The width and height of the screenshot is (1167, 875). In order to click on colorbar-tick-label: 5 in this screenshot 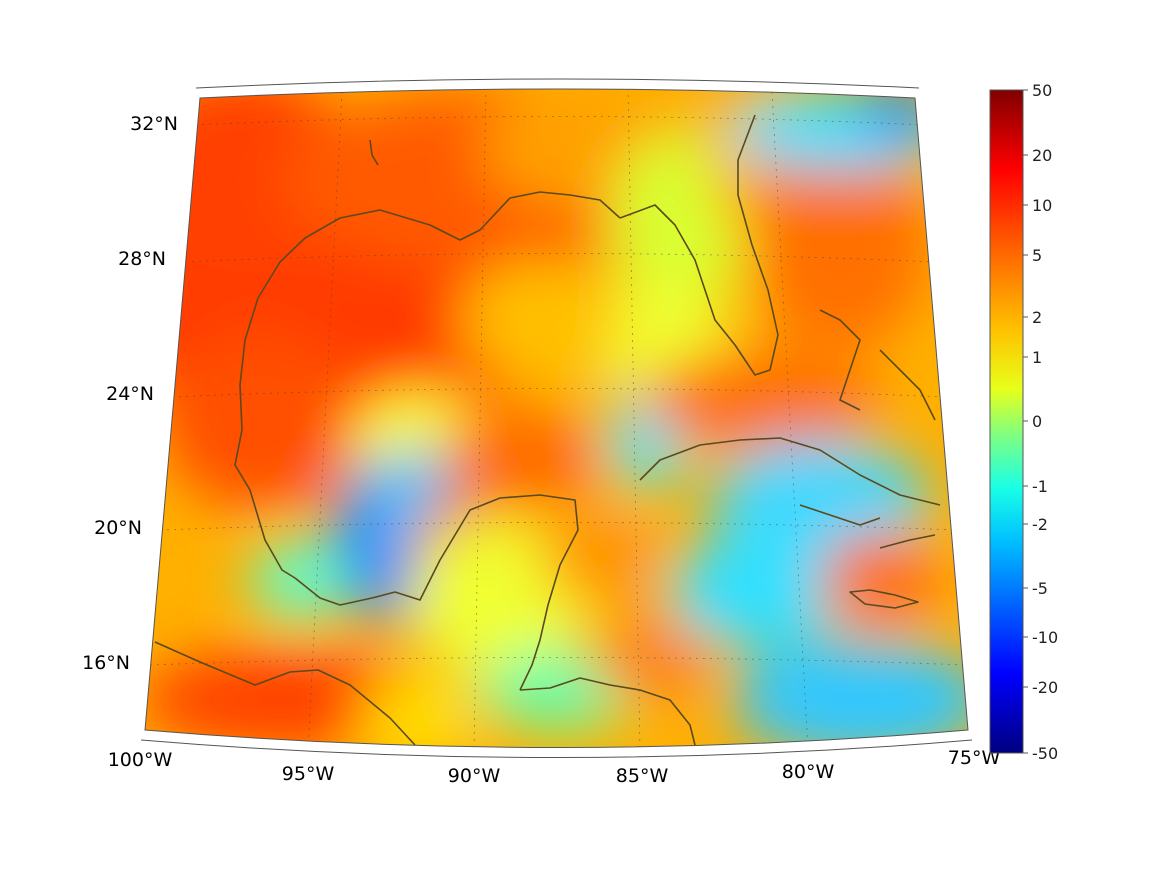, I will do `click(1037, 255)`.